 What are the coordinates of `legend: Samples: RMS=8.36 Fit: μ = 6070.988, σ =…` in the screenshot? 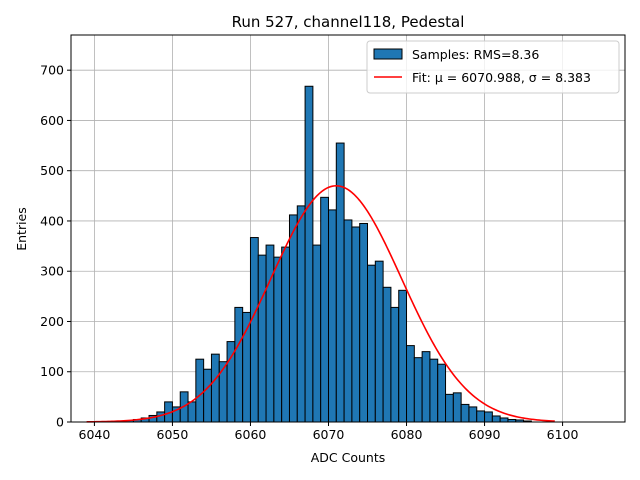 It's located at (493, 67).